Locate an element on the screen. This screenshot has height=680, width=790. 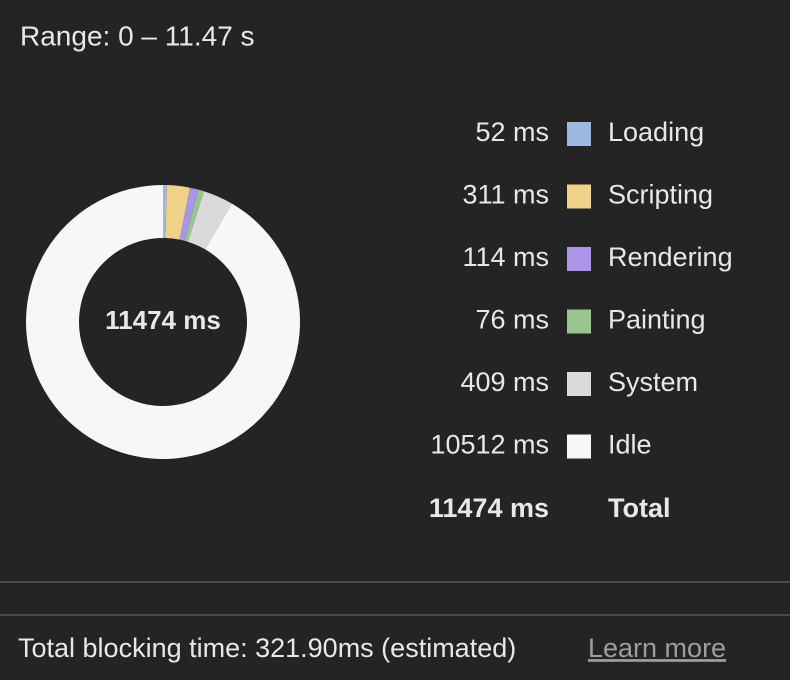
legend-label: Loading is located at coordinates (656, 132).